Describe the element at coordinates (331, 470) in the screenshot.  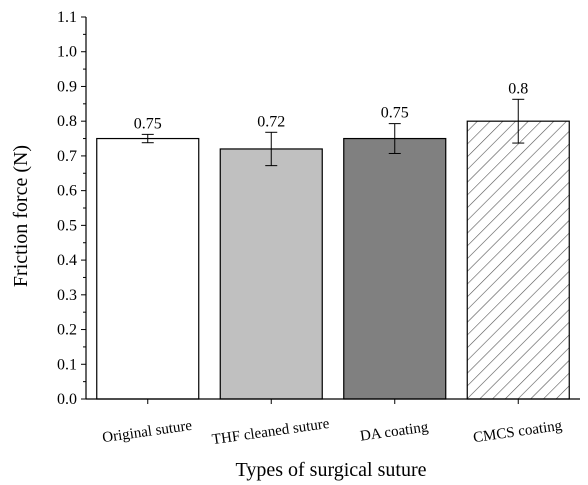
I see `x-axis-title: Types of surgical suture` at that location.